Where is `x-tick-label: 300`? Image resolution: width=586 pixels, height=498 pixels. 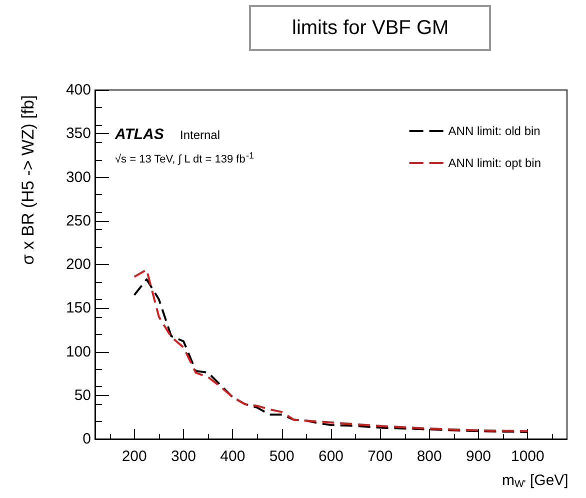
x-tick-label: 300 is located at coordinates (183, 456).